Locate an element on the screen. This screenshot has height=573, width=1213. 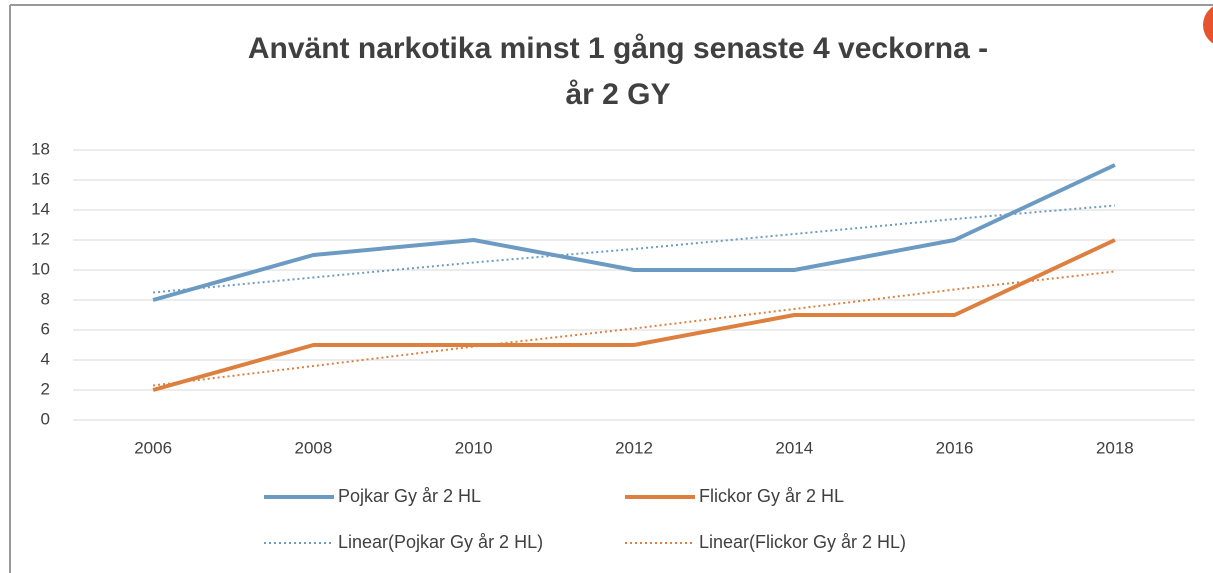
y-tick-label: 16 is located at coordinates (40, 178).